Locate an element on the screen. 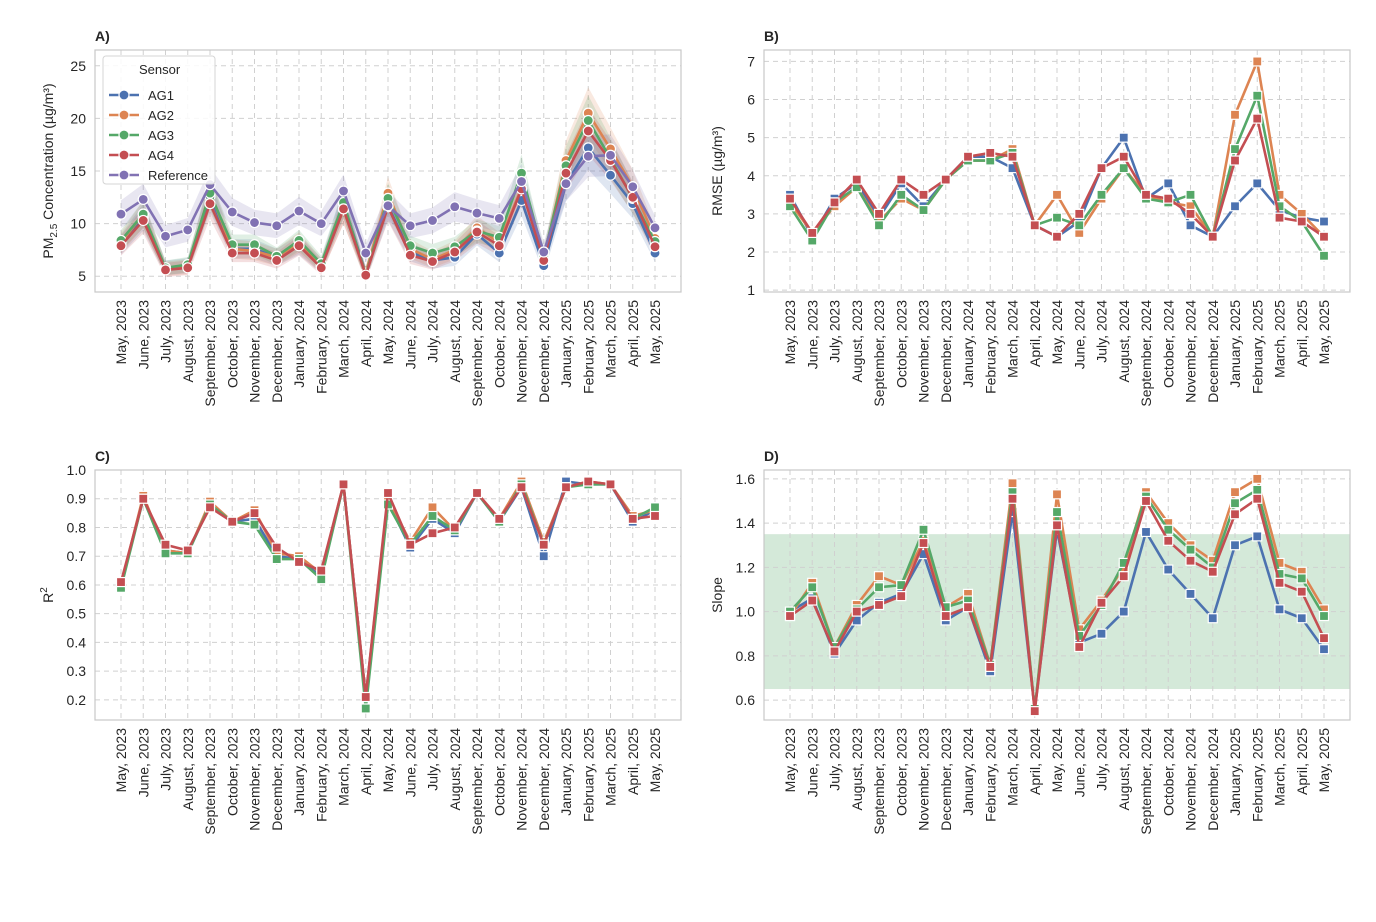 The width and height of the screenshot is (1376, 922). legend-label-ag4: AG4 is located at coordinates (161, 155).